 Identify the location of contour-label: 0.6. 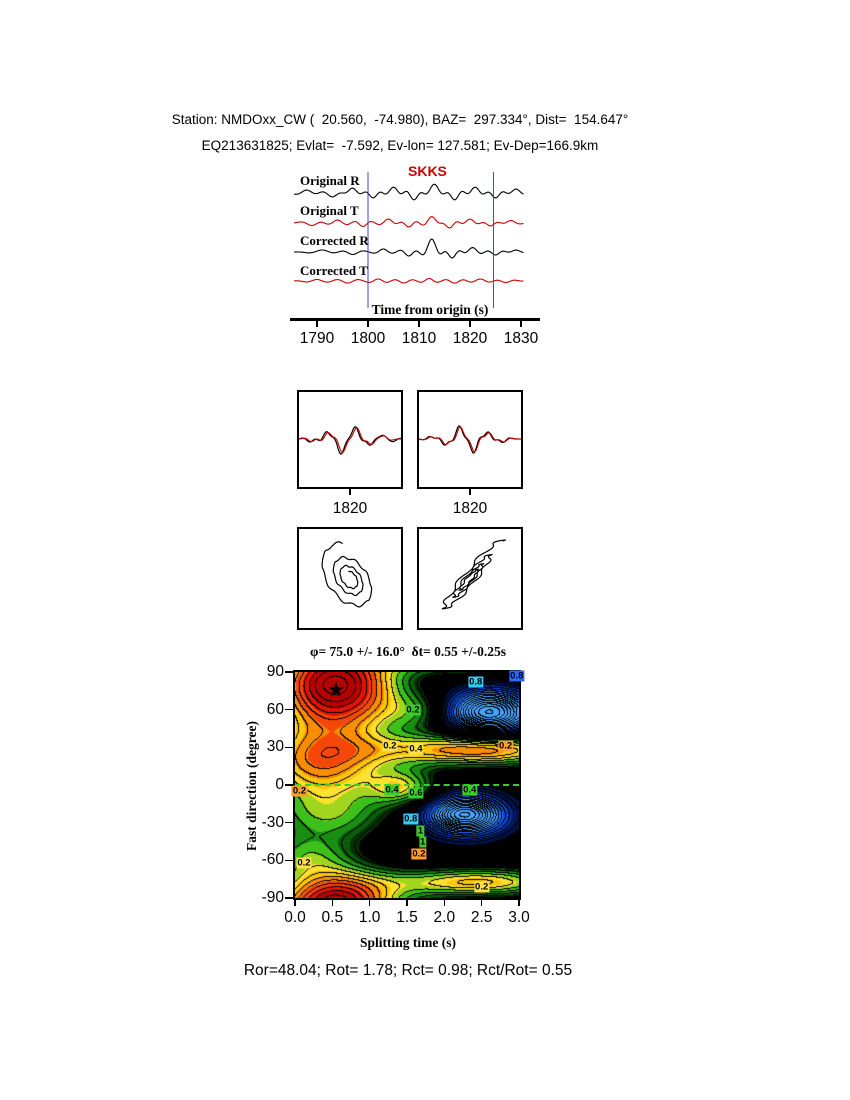
(416, 793).